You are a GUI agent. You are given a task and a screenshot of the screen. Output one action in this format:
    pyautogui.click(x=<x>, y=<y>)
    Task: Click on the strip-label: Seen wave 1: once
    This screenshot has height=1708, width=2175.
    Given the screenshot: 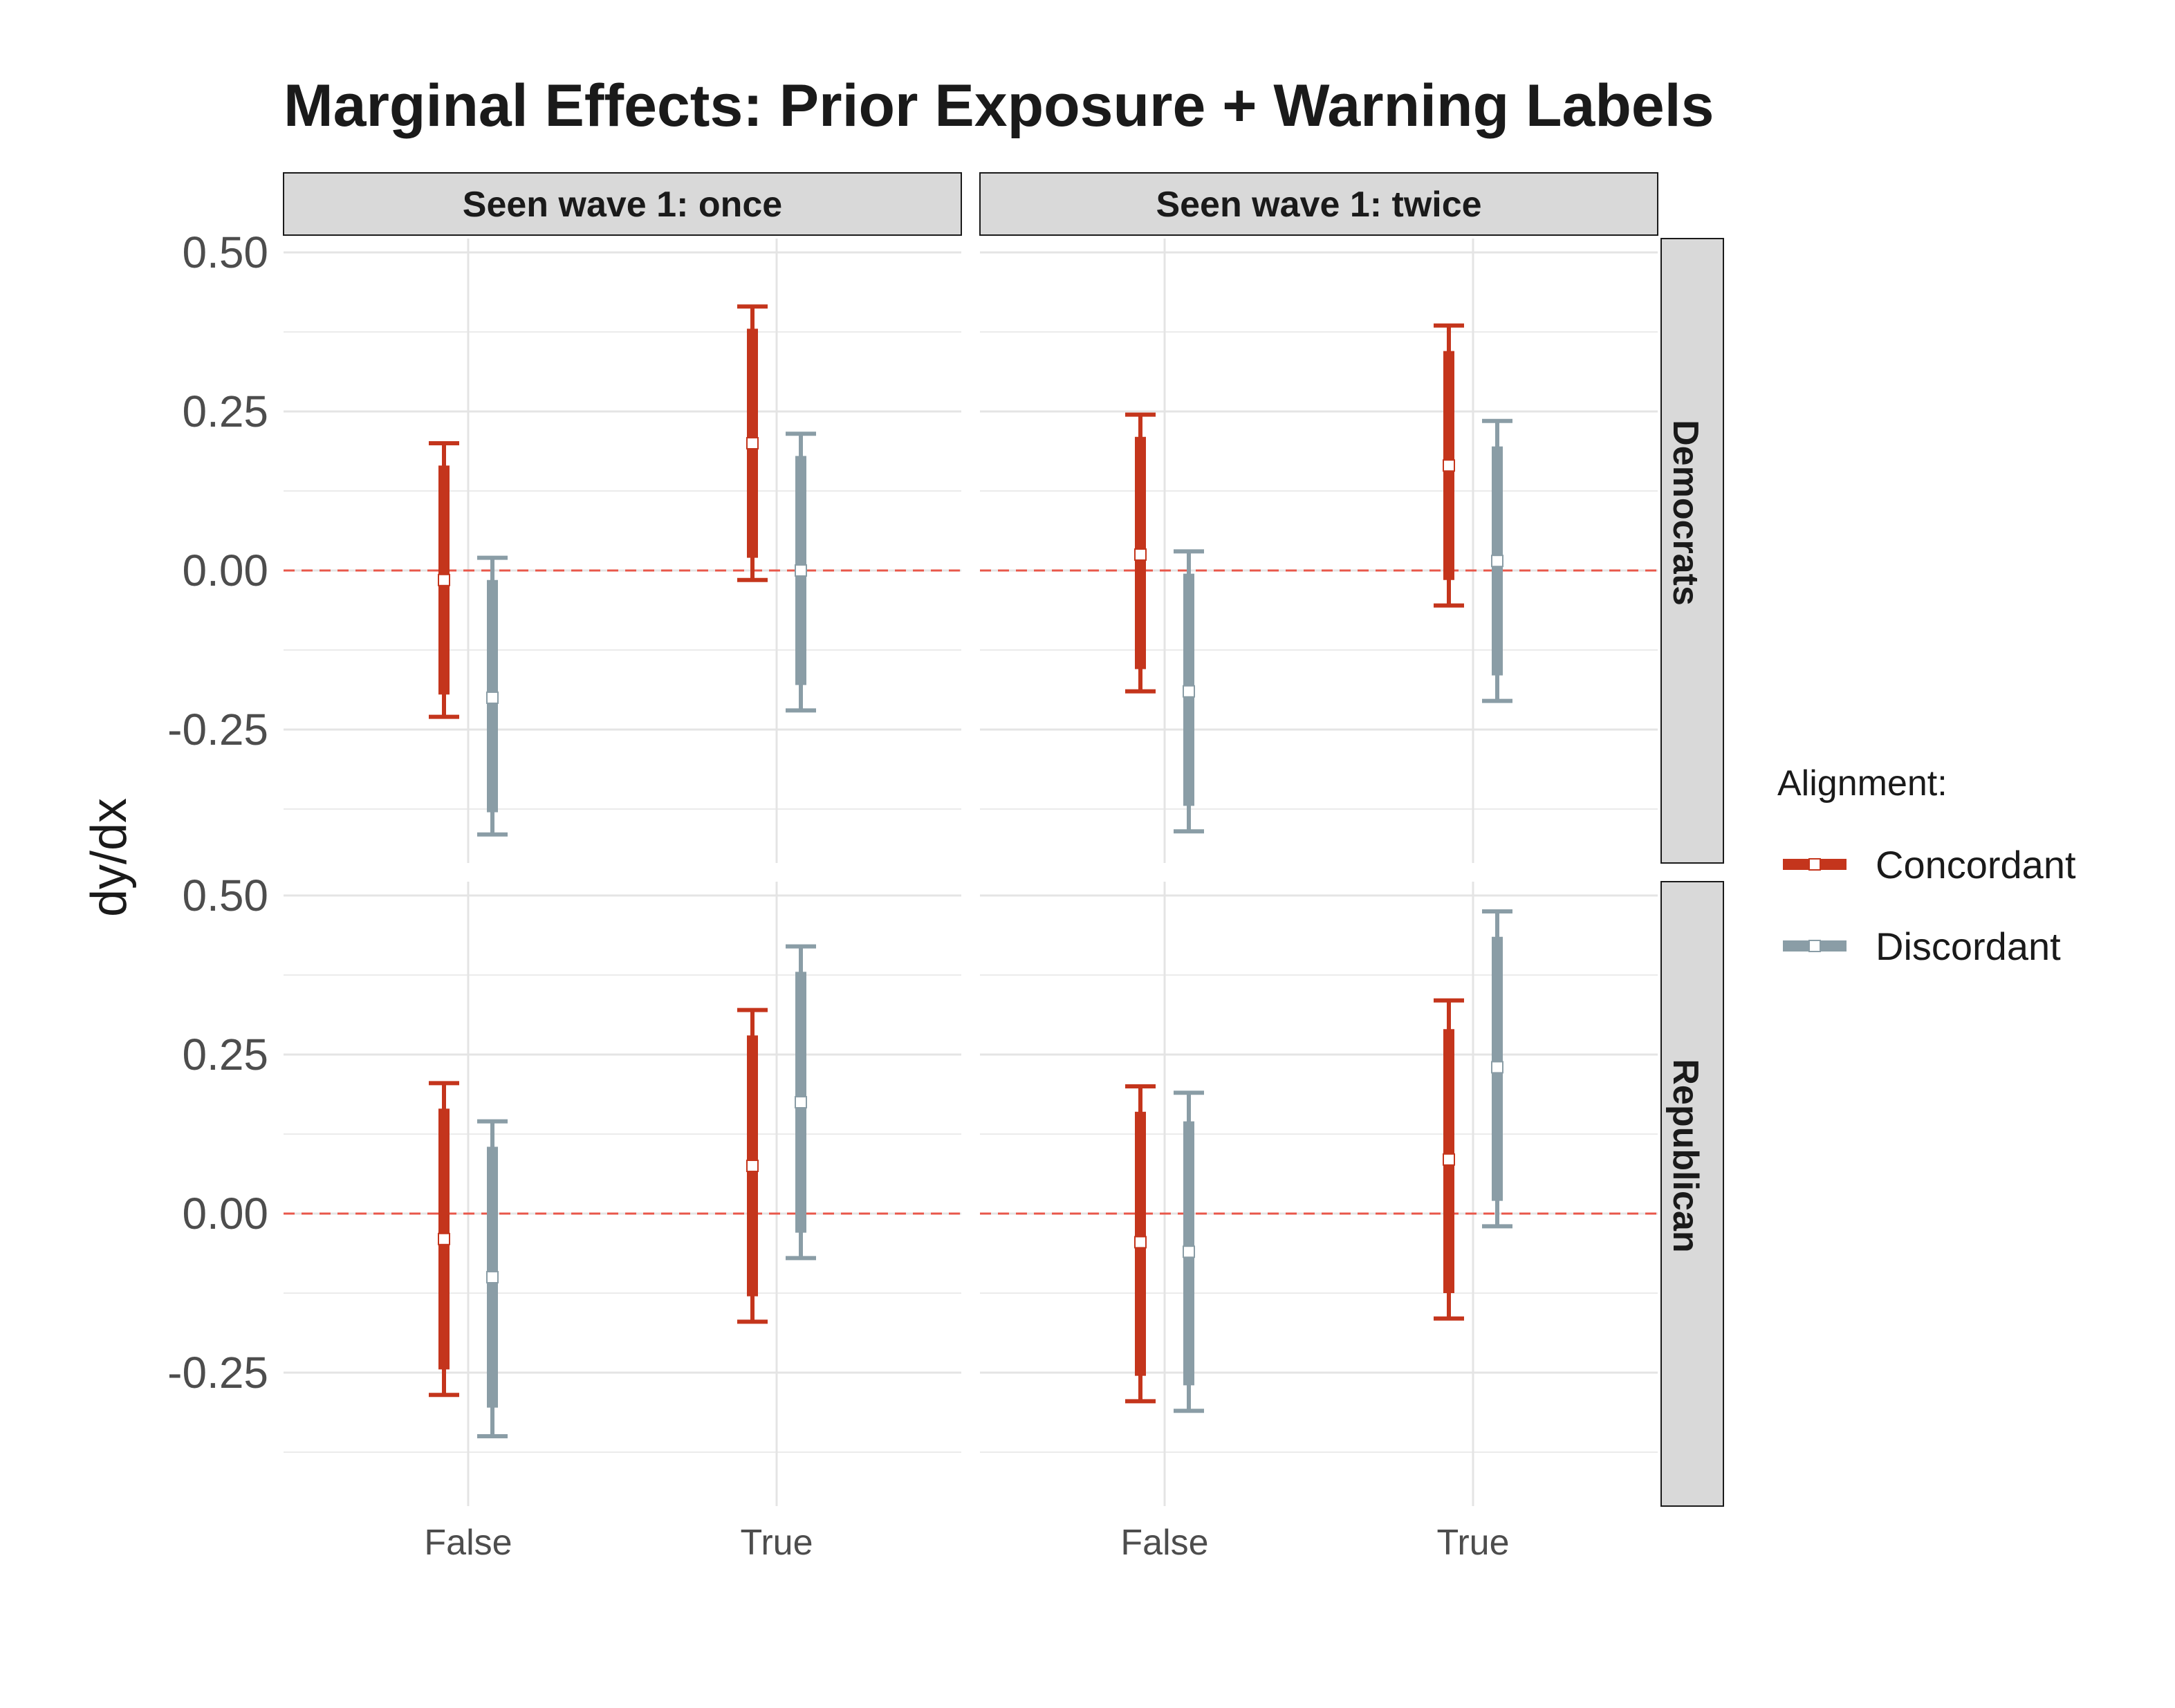 What is the action you would take?
    pyautogui.click(x=622, y=205)
    